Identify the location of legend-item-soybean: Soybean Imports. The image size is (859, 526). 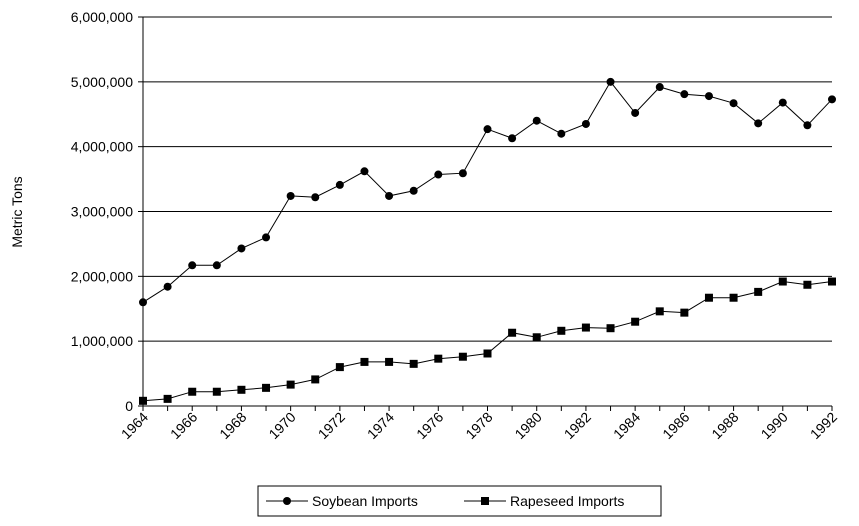
(342, 501).